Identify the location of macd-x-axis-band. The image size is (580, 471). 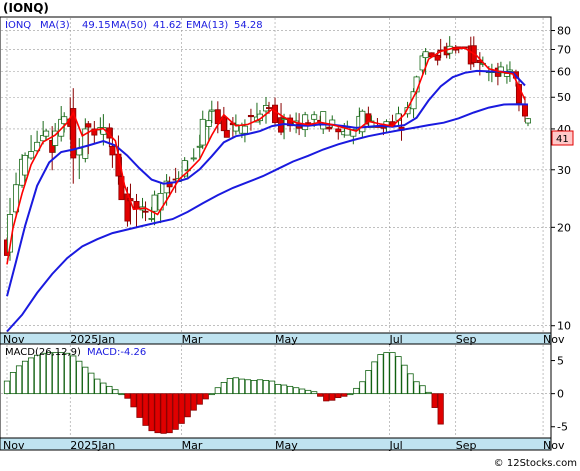
(276, 444).